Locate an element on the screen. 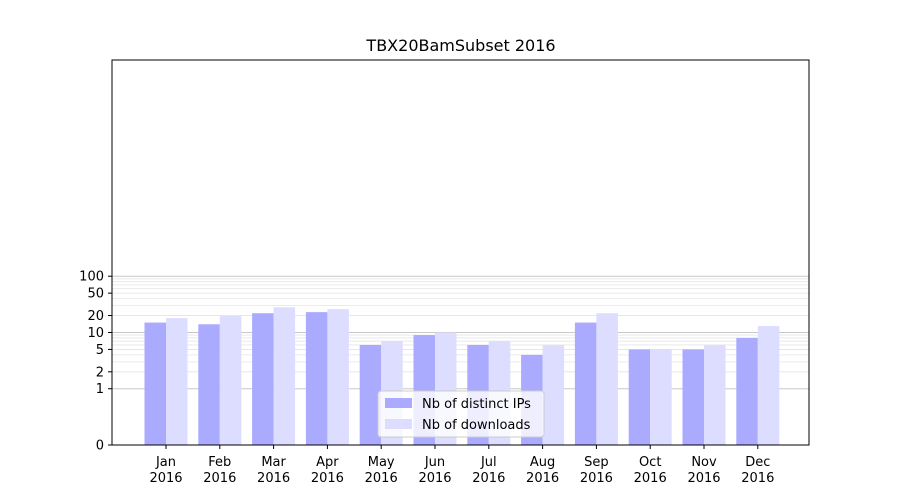  x-tick-label-month: Oct is located at coordinates (650, 462).